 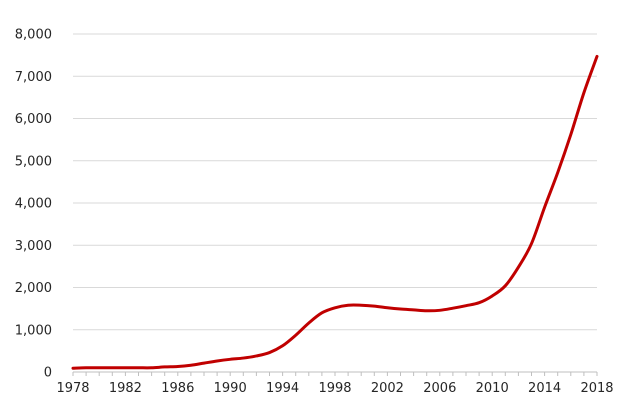 I want to click on x-tick-label: 1978, so click(x=72, y=388).